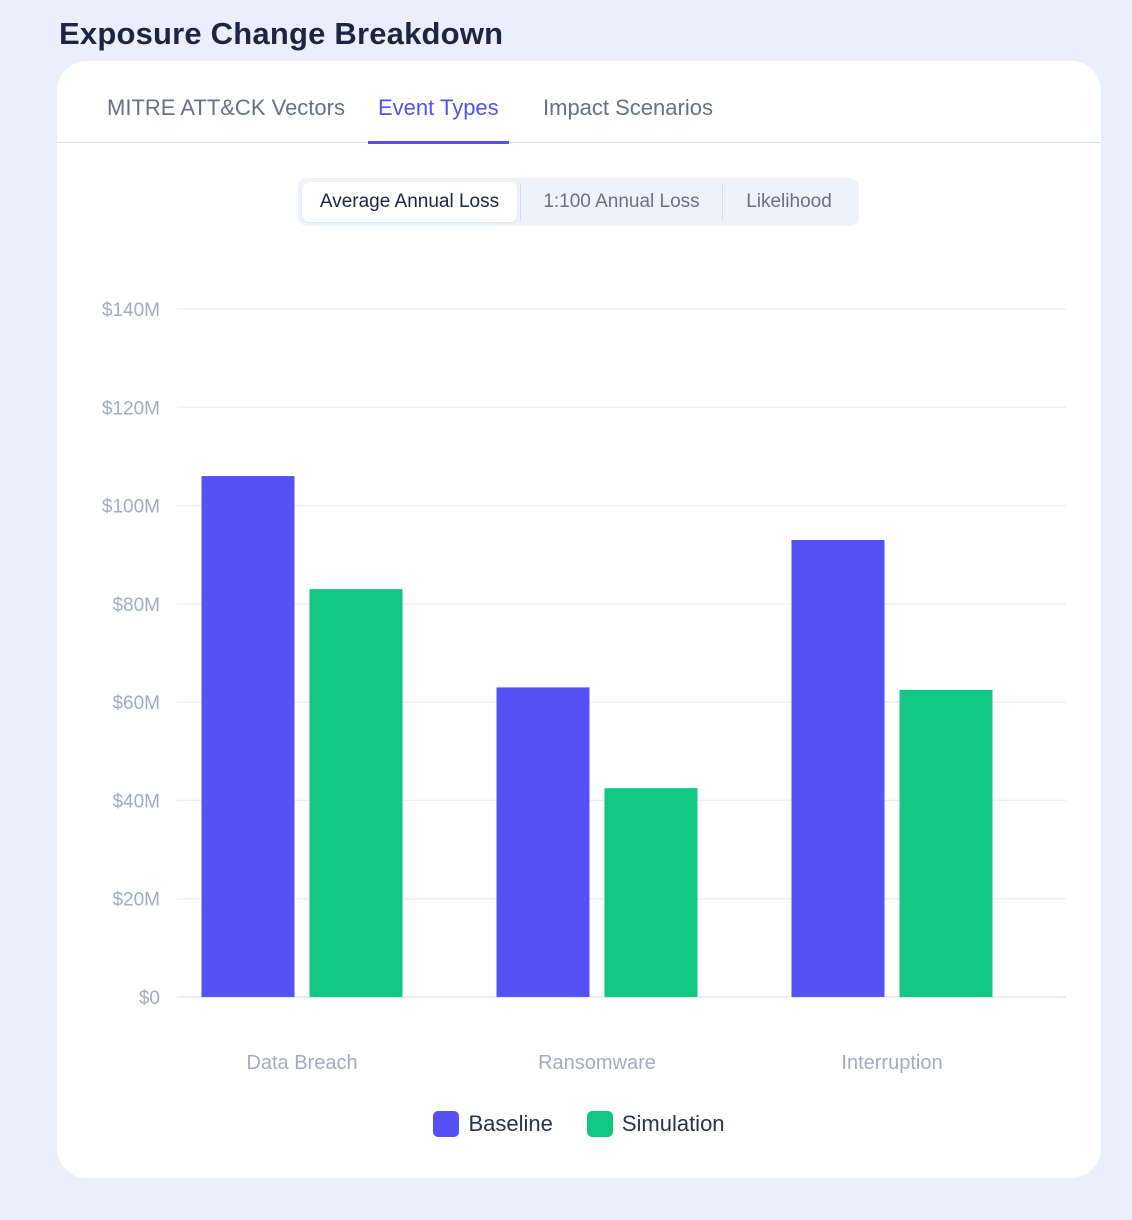  What do you see at coordinates (543, 842) in the screenshot?
I see `bar-baseline-ransomware` at bounding box center [543, 842].